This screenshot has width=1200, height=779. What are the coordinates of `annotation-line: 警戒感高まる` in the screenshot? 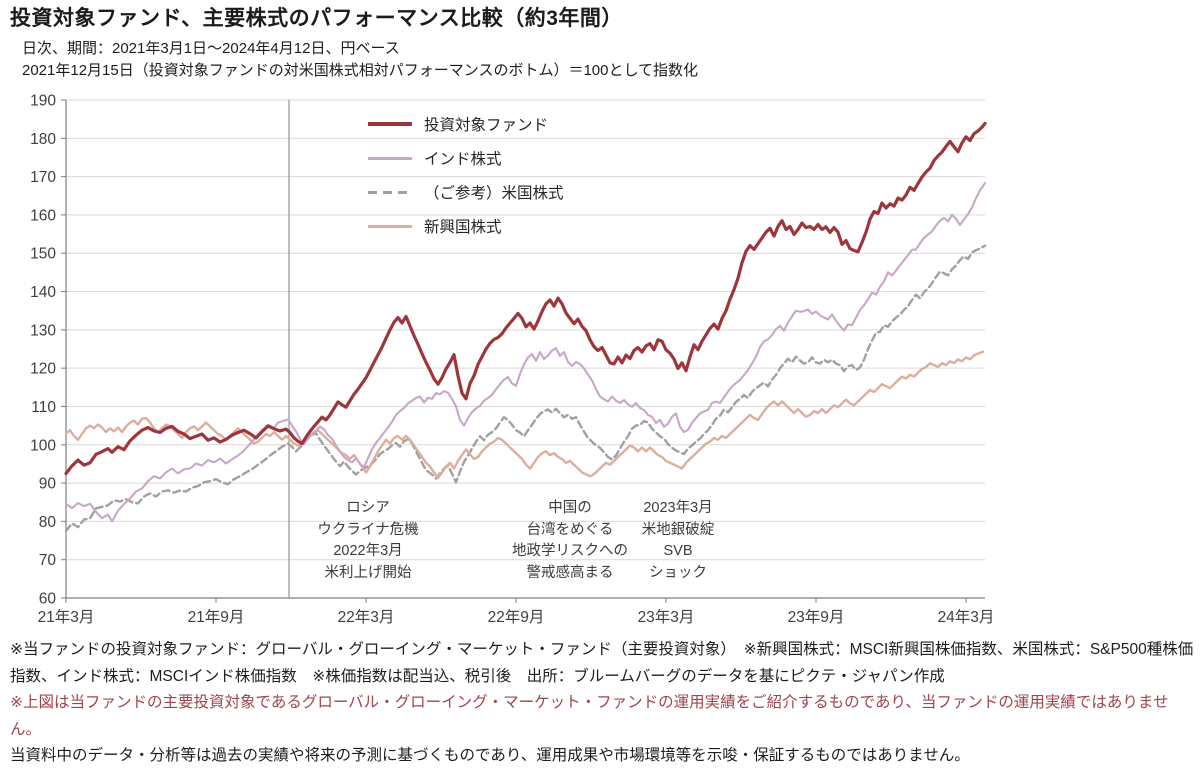 It's located at (570, 572).